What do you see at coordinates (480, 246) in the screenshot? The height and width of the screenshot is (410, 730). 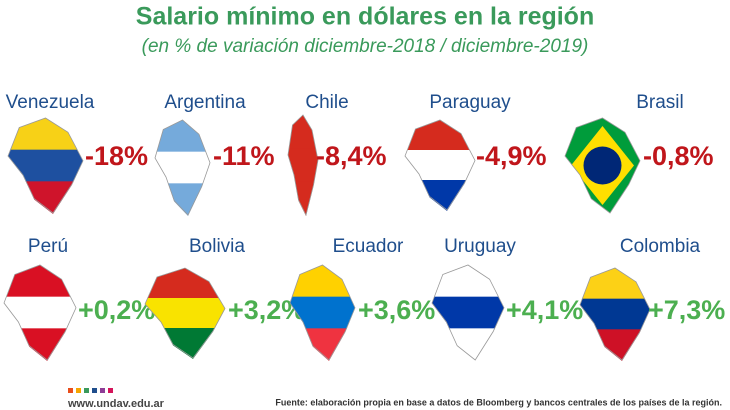 I see `country-name: Uruguay` at bounding box center [480, 246].